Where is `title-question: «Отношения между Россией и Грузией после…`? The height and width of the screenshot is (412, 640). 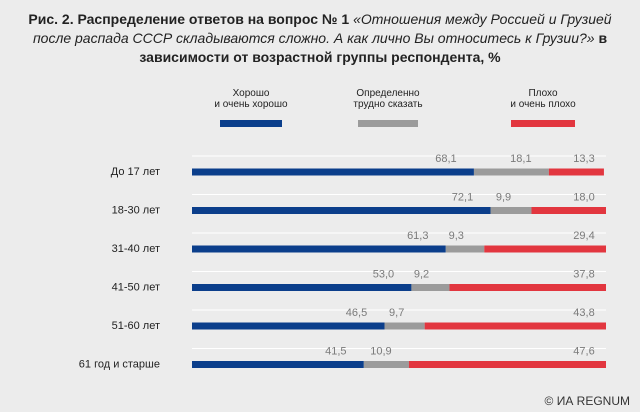 title-question: «Отношения между Россией и Грузией после… is located at coordinates (322, 28).